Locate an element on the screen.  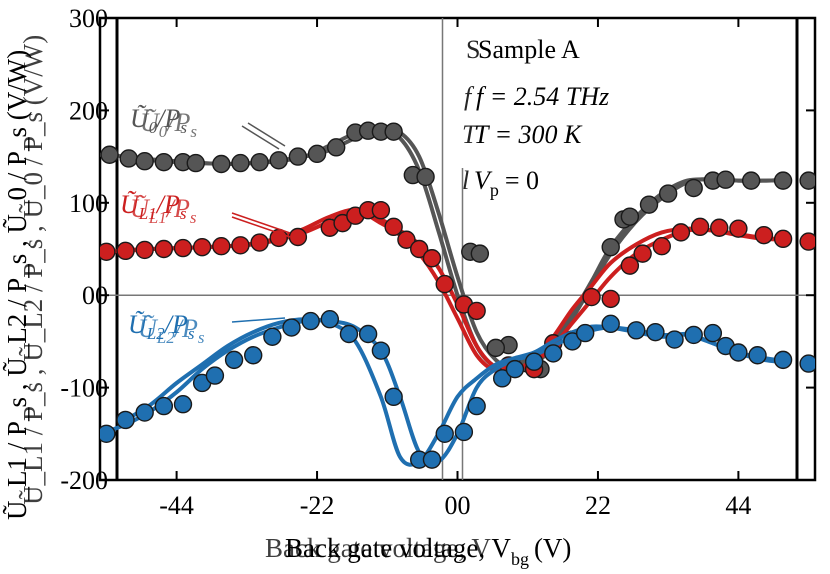
series-label-ul2-main: Ũ is located at coordinates (138, 324).